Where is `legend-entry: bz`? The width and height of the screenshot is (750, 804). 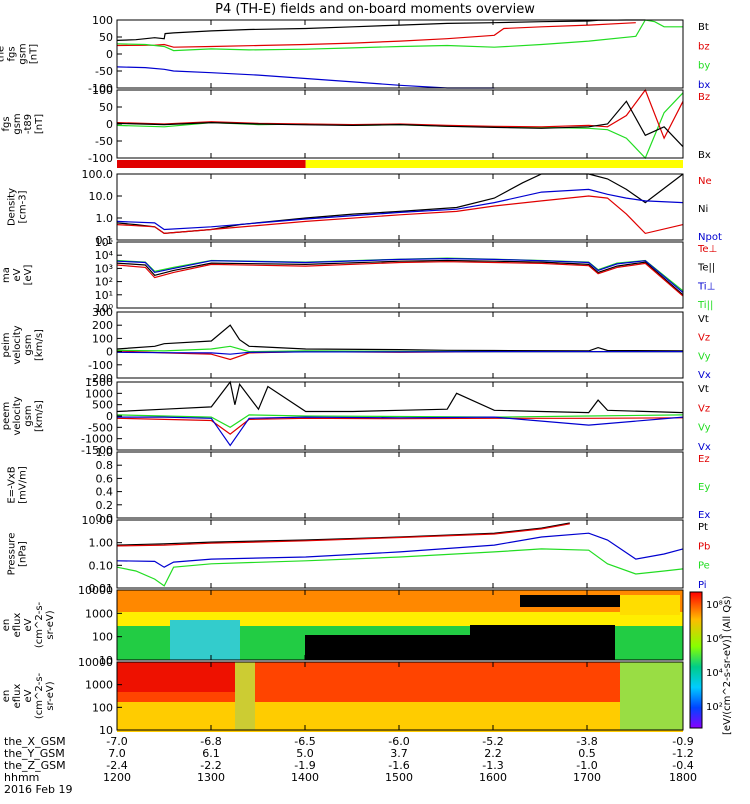
legend-entry: bz is located at coordinates (704, 46).